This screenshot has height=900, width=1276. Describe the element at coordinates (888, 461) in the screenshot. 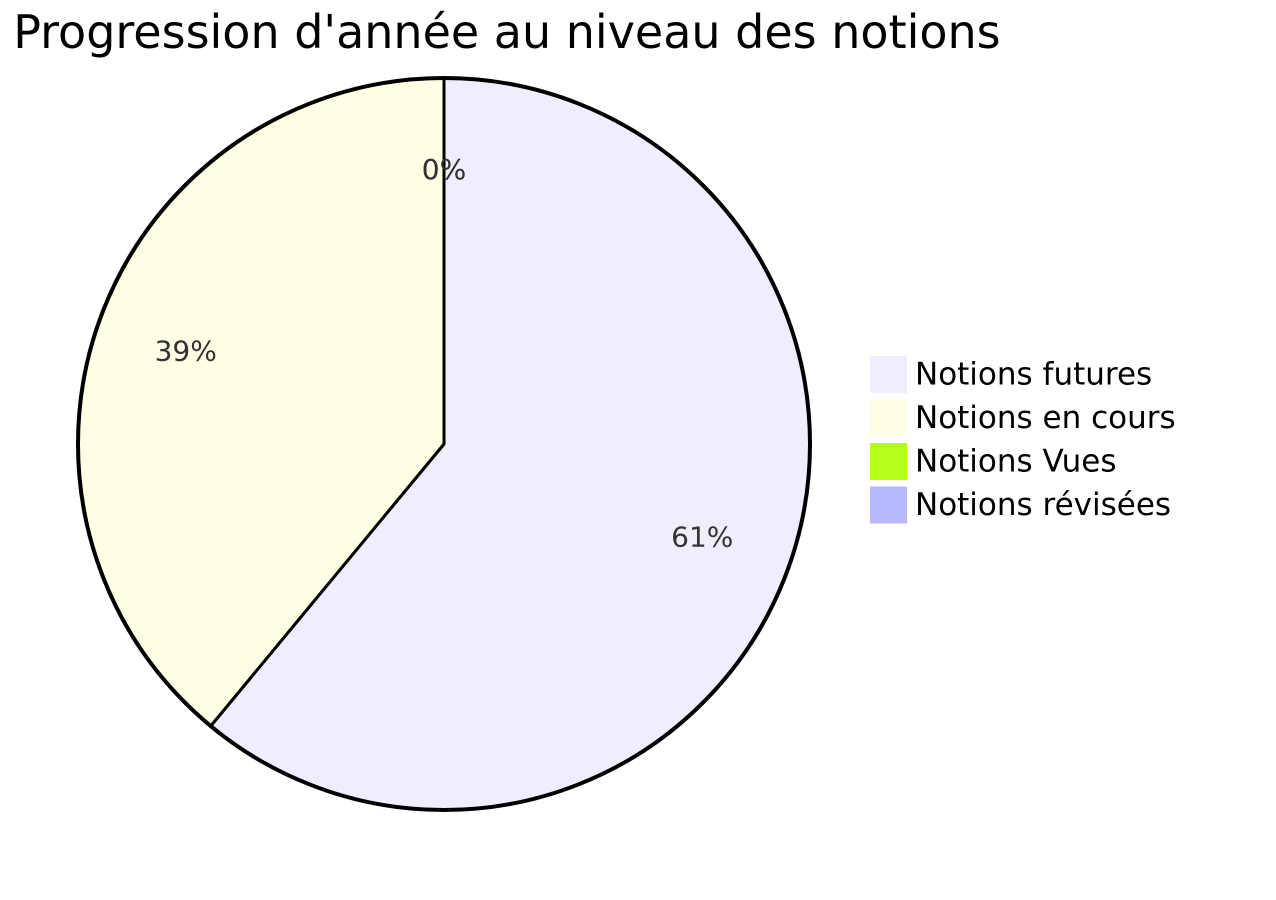

I see `legend-swatch-notions-vues` at that location.